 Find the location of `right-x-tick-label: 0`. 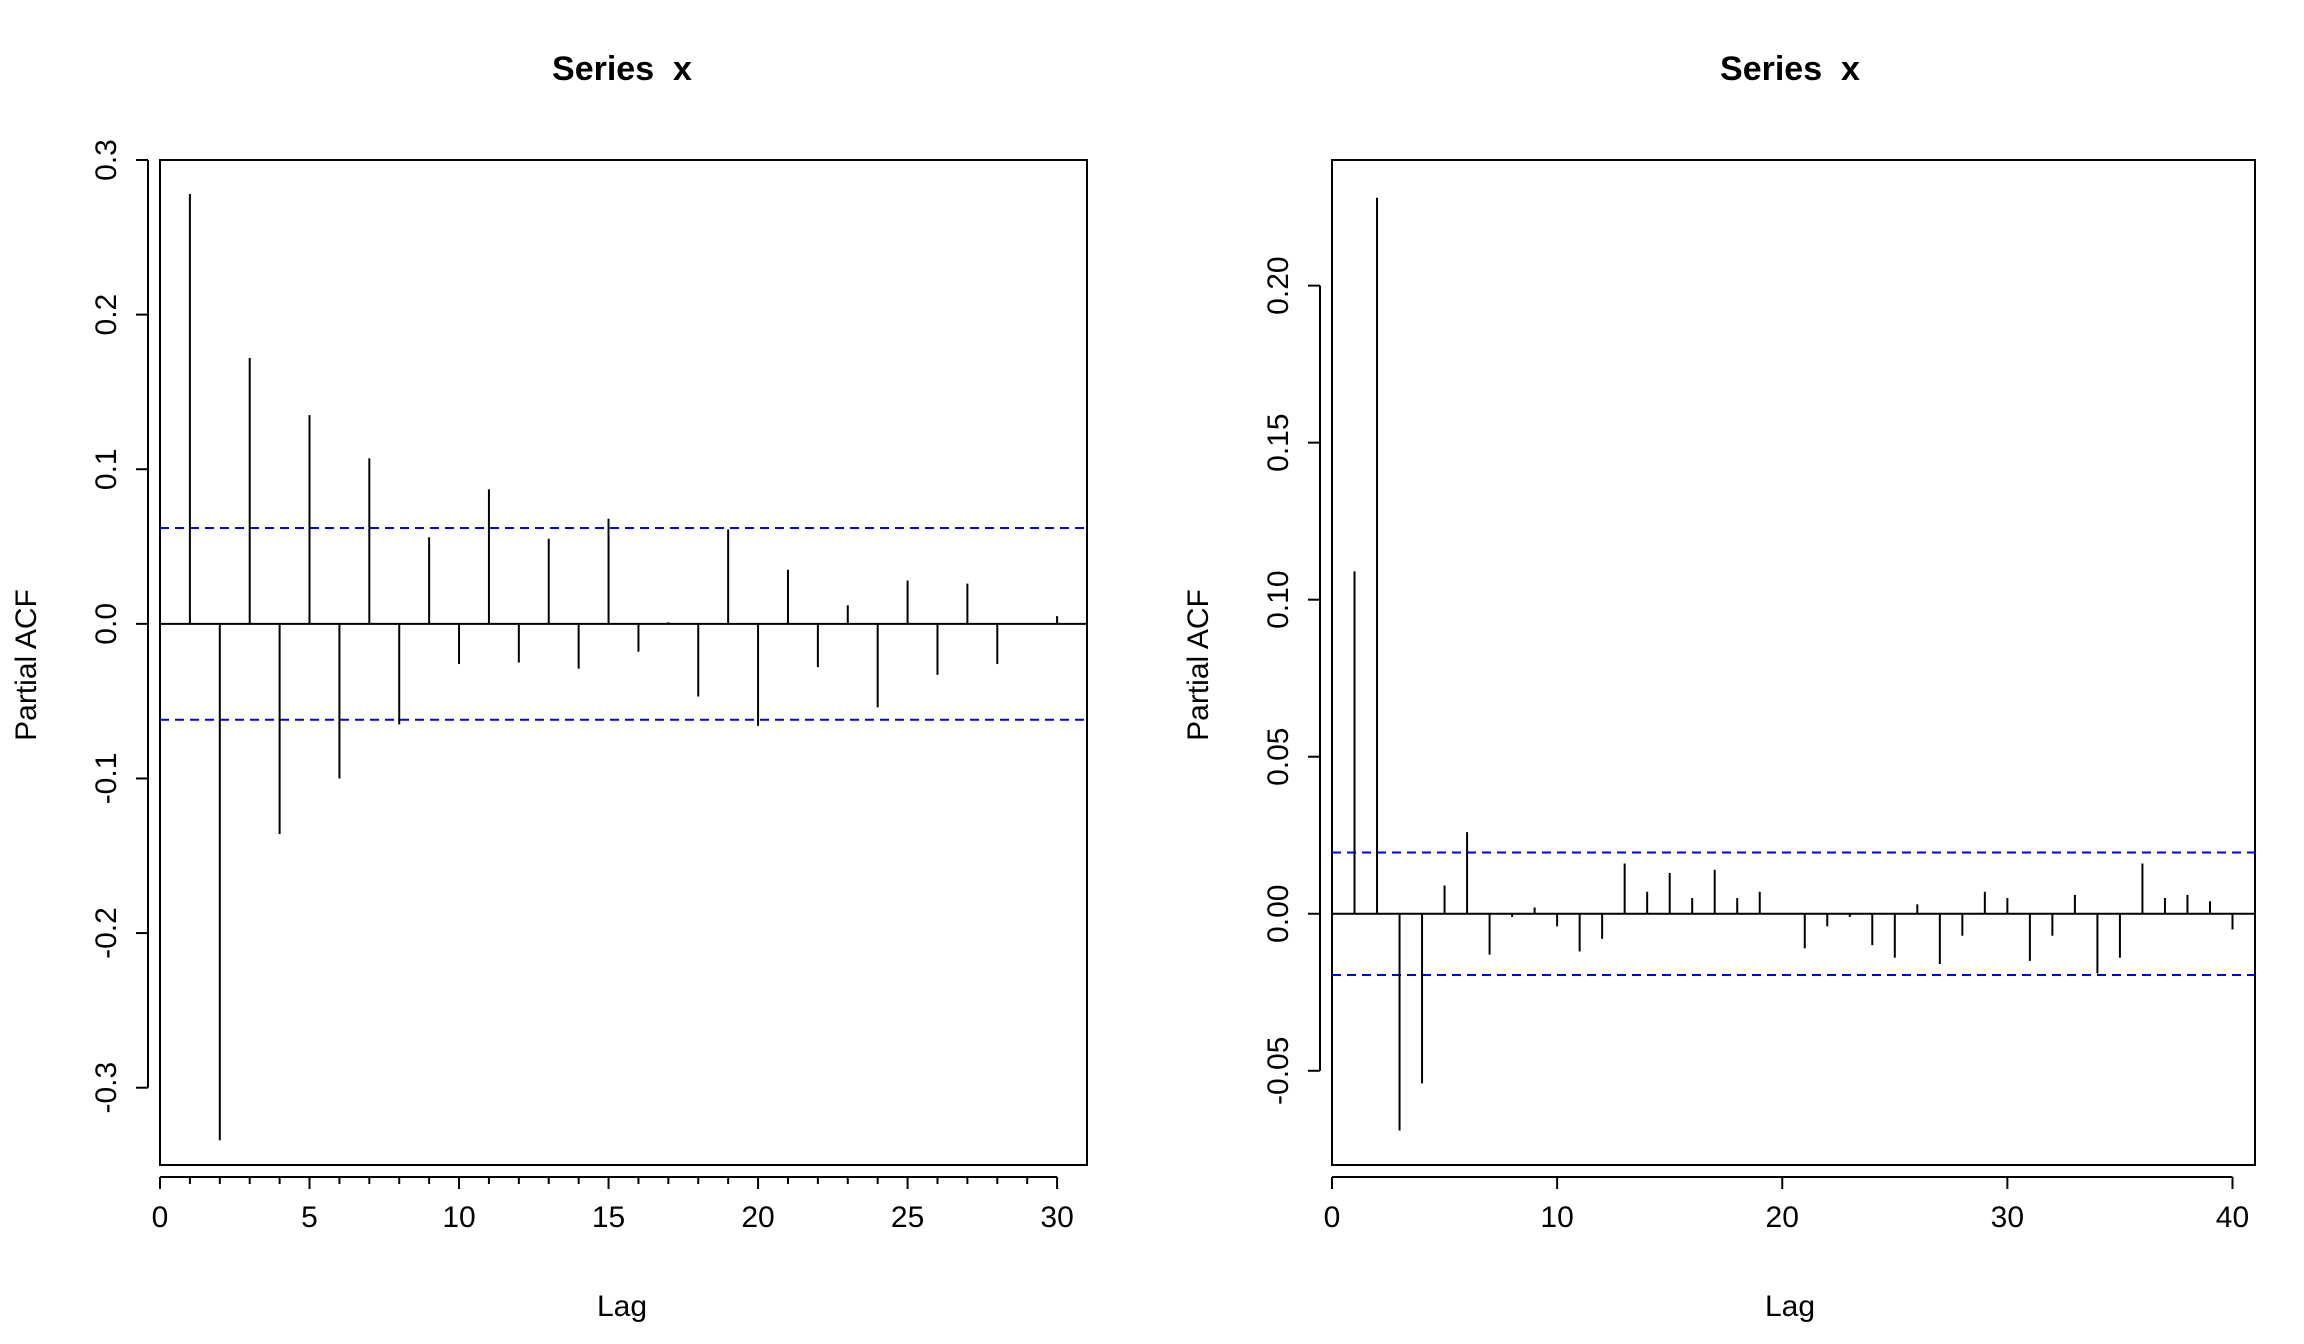

right-x-tick-label: 0 is located at coordinates (1332, 1217).